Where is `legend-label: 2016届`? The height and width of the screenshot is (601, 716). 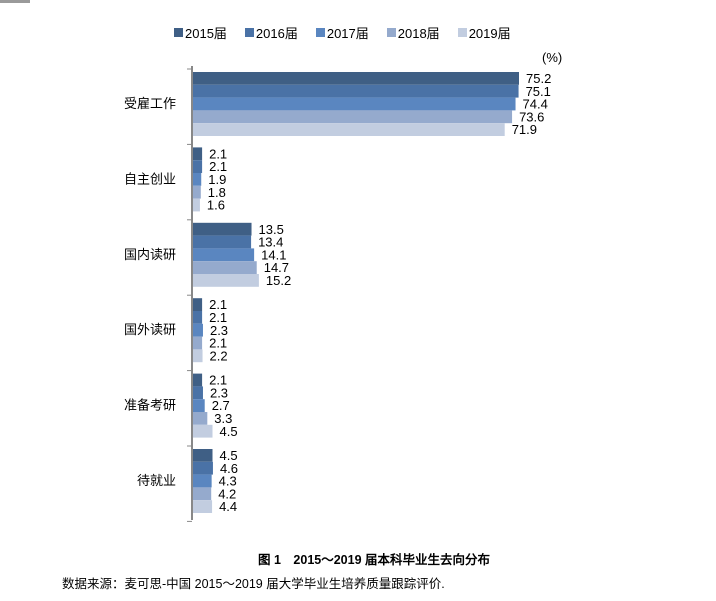
legend-label: 2016届 is located at coordinates (276, 33).